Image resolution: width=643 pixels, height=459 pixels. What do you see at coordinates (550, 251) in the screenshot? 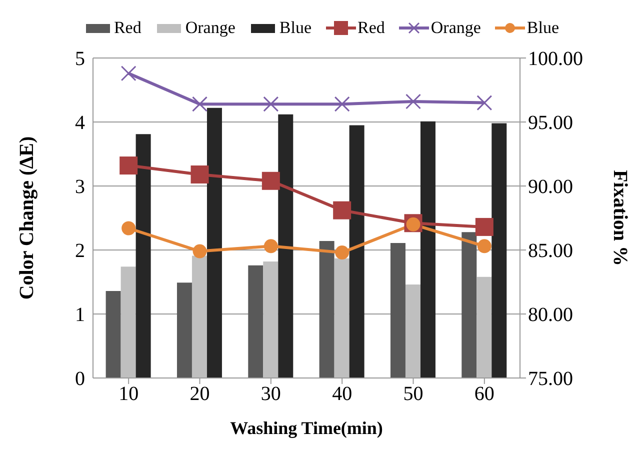
I see `y2-tick-label: 85.00` at bounding box center [550, 251].